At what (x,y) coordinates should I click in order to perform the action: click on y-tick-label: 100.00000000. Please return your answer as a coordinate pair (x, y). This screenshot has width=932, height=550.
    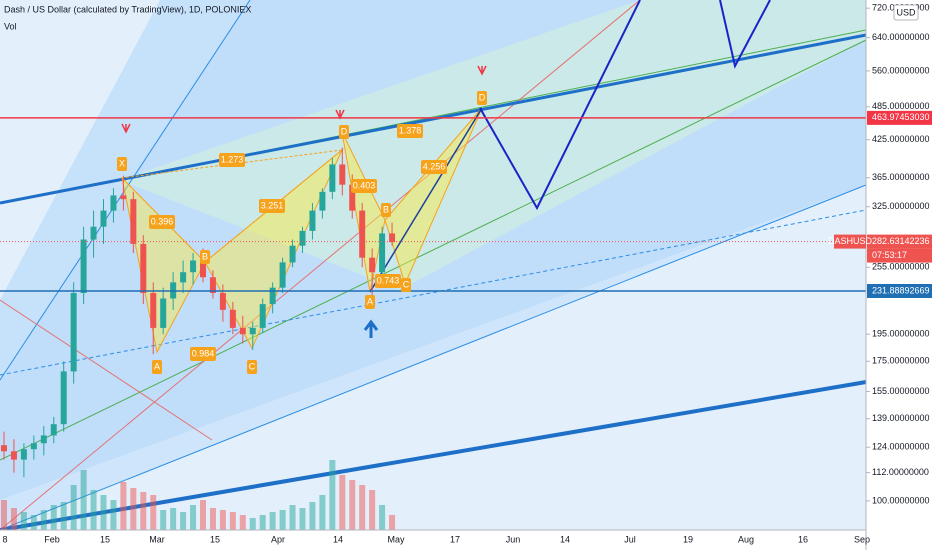
    Looking at the image, I should click on (901, 500).